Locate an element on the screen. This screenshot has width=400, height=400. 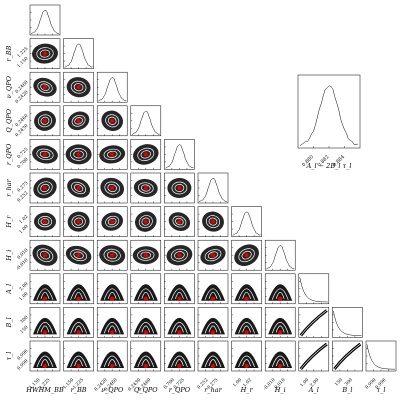
y-axis-label: H_i is located at coordinates (9, 256).